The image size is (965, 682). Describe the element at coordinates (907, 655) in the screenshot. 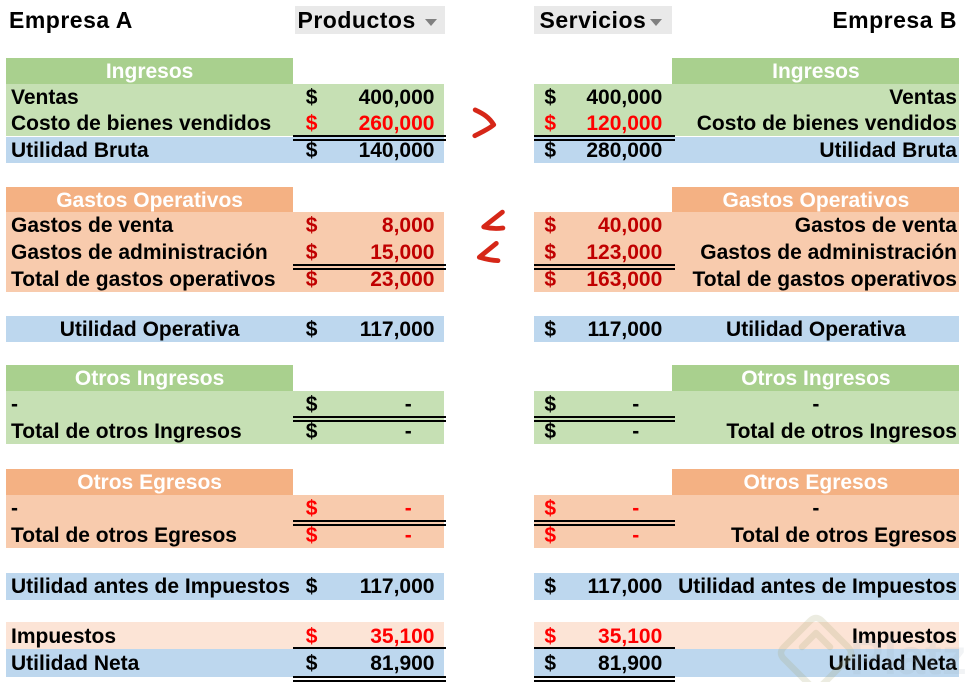

I see `svg-text: Platzi` at that location.